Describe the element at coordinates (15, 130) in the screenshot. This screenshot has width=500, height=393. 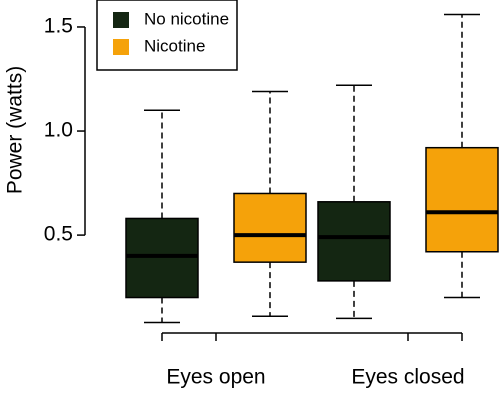
I see `y-axis-label: Power (watts)` at that location.